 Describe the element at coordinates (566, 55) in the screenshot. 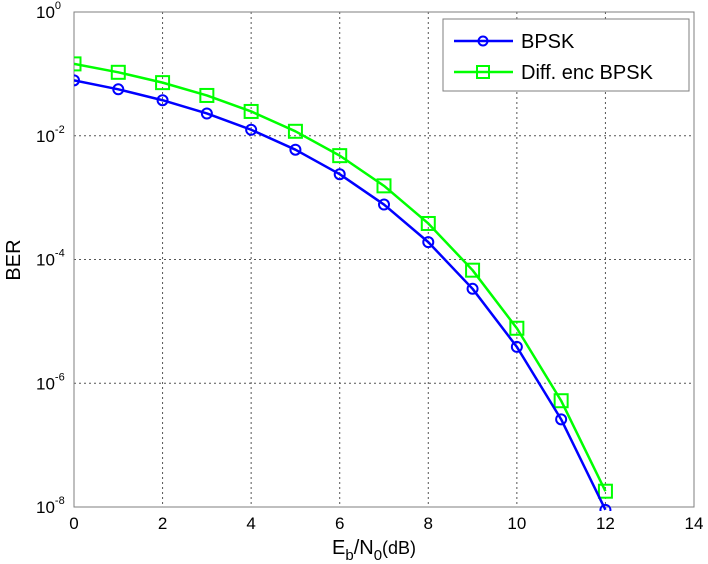

I see `legend: BPSK Diff. enc BPSK` at that location.